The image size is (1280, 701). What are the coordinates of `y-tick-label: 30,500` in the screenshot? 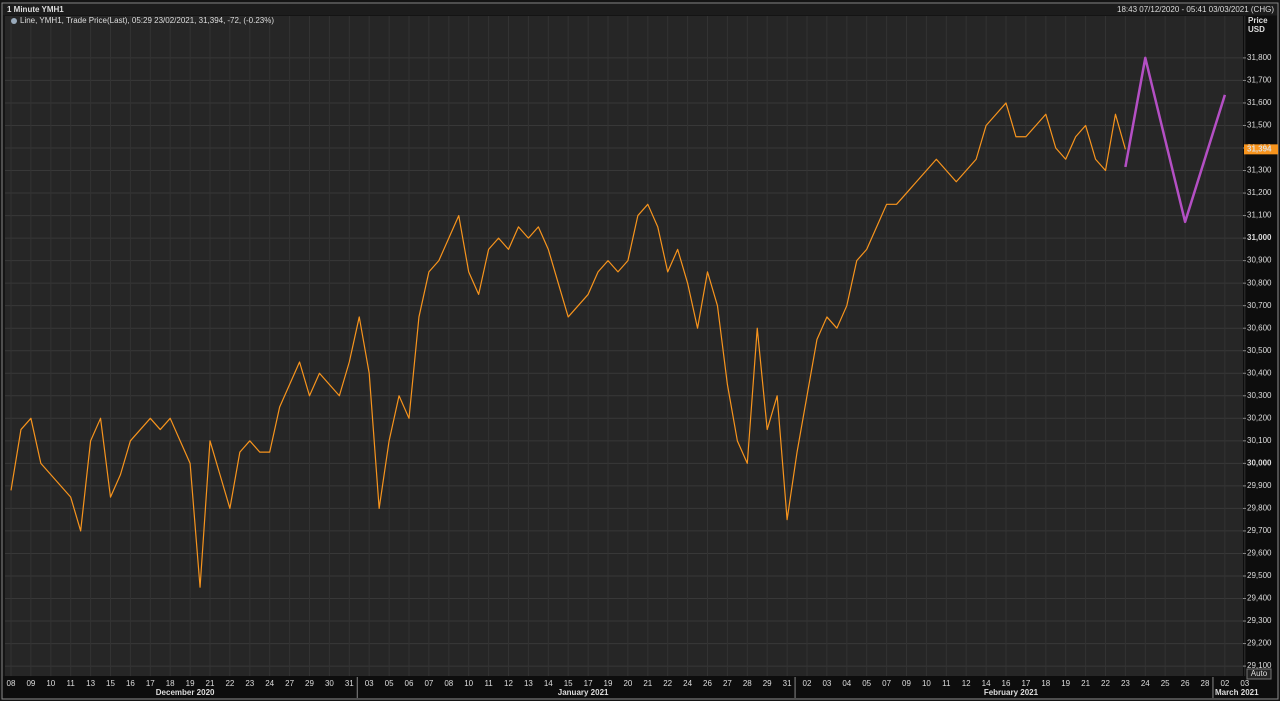 It's located at (1259, 350).